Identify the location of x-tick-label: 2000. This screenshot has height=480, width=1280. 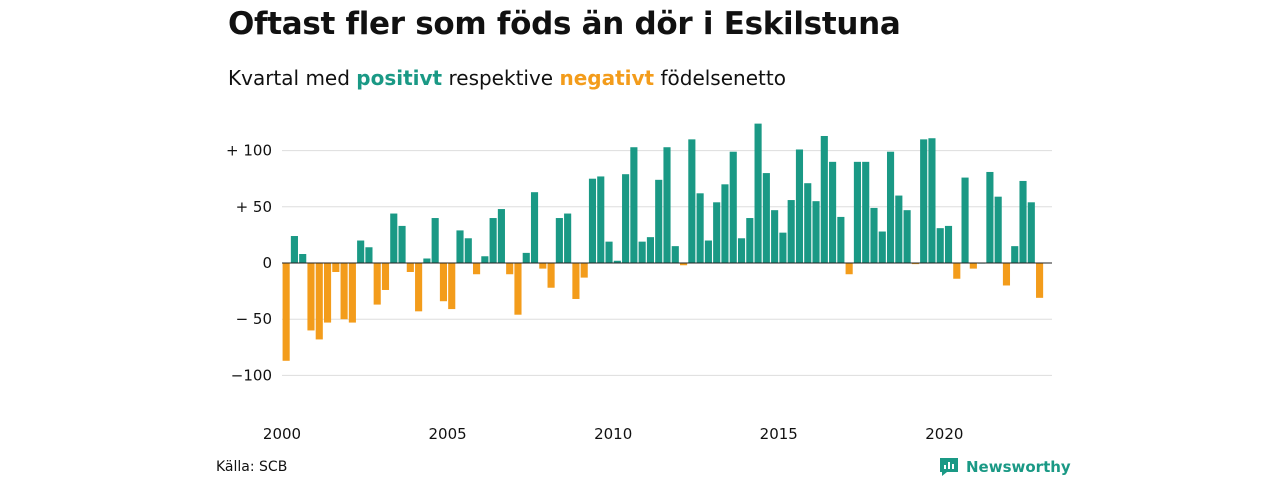
(282, 434).